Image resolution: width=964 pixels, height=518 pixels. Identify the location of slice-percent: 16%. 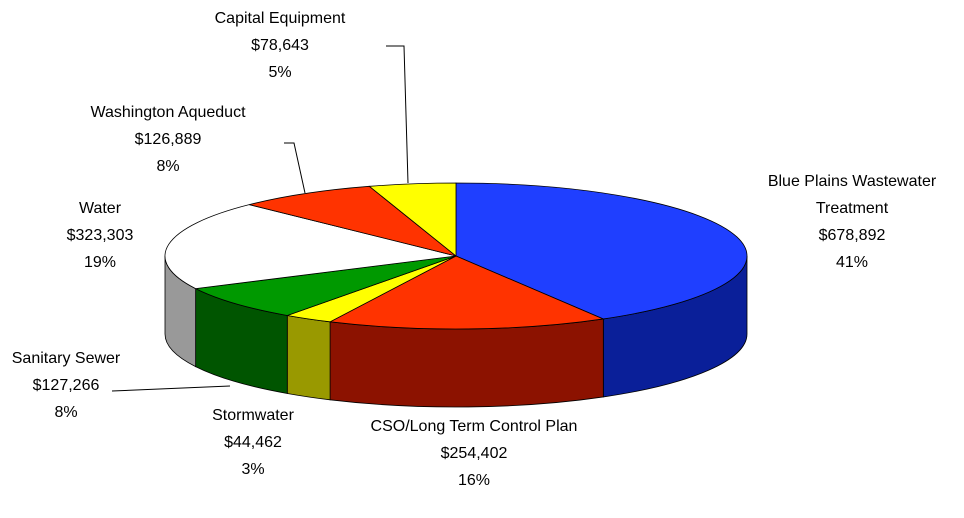
(474, 480).